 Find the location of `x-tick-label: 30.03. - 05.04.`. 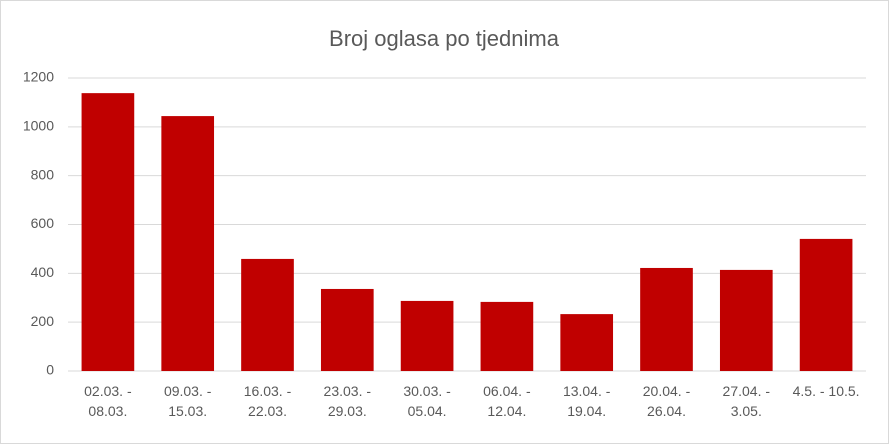

x-tick-label: 30.03. - 05.04. is located at coordinates (427, 401).